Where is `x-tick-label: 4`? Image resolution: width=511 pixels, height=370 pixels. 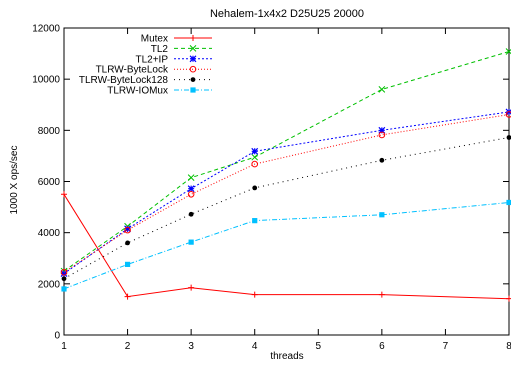
x-tick-label: 4 is located at coordinates (255, 346).